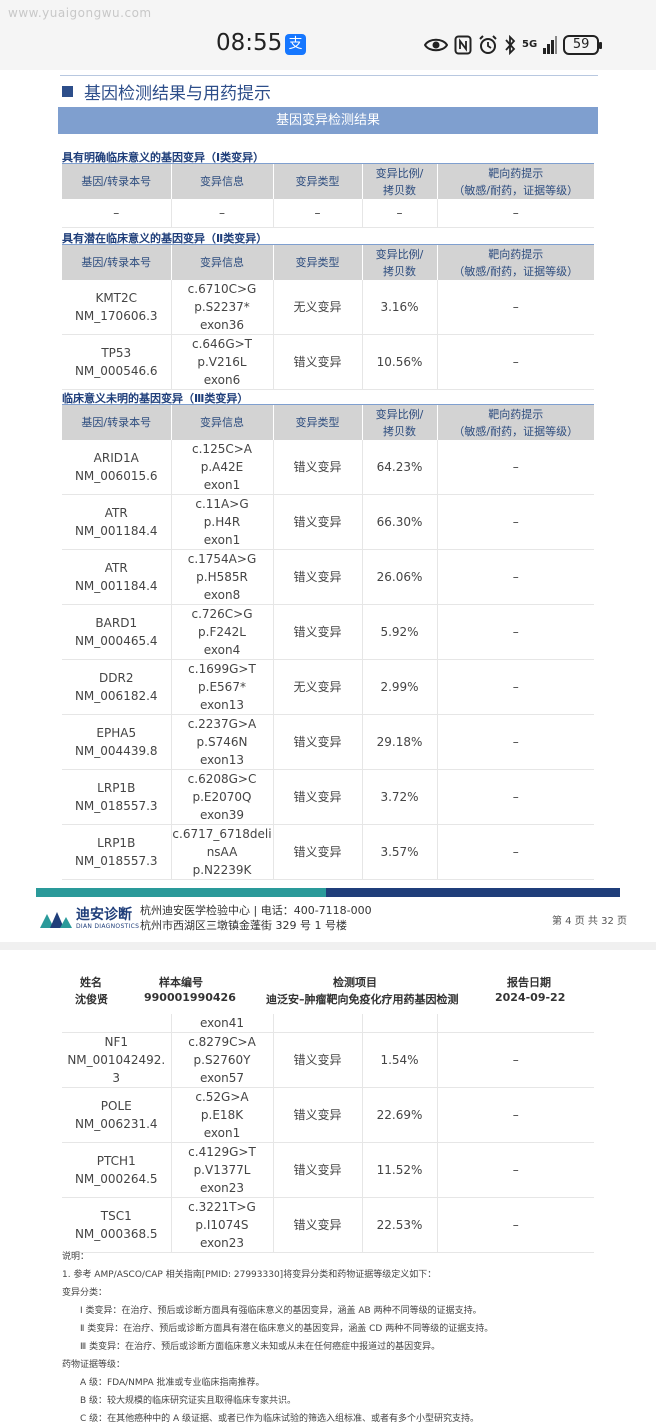 This screenshot has width=656, height=1424. I want to click on dian-logo-icon, so click(56, 920).